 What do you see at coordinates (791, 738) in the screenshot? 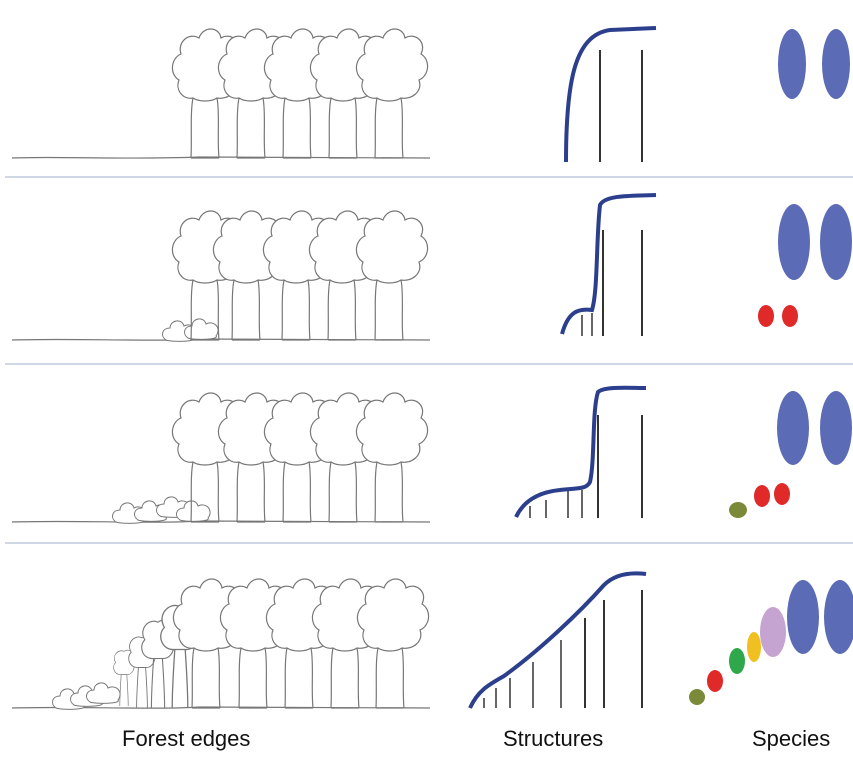
I see `species-label: Species` at bounding box center [791, 738].